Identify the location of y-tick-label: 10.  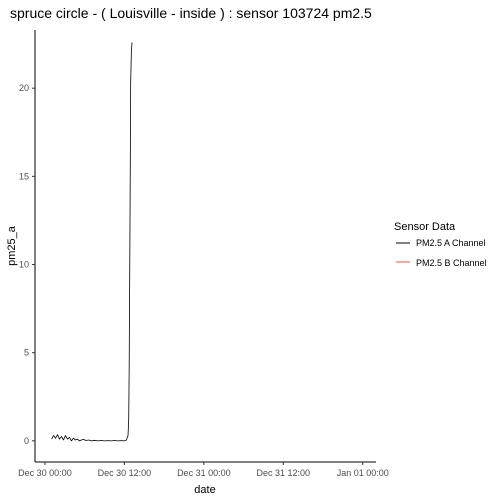
(24, 265).